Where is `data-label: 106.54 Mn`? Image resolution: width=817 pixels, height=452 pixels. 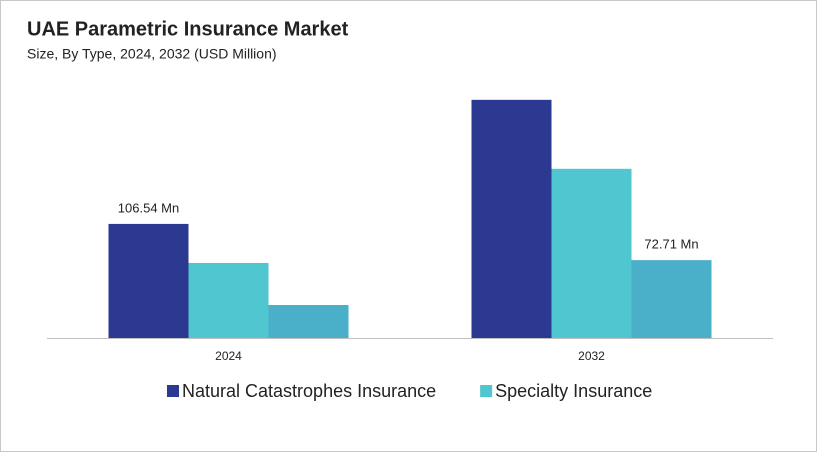
data-label: 106.54 Mn is located at coordinates (148, 207).